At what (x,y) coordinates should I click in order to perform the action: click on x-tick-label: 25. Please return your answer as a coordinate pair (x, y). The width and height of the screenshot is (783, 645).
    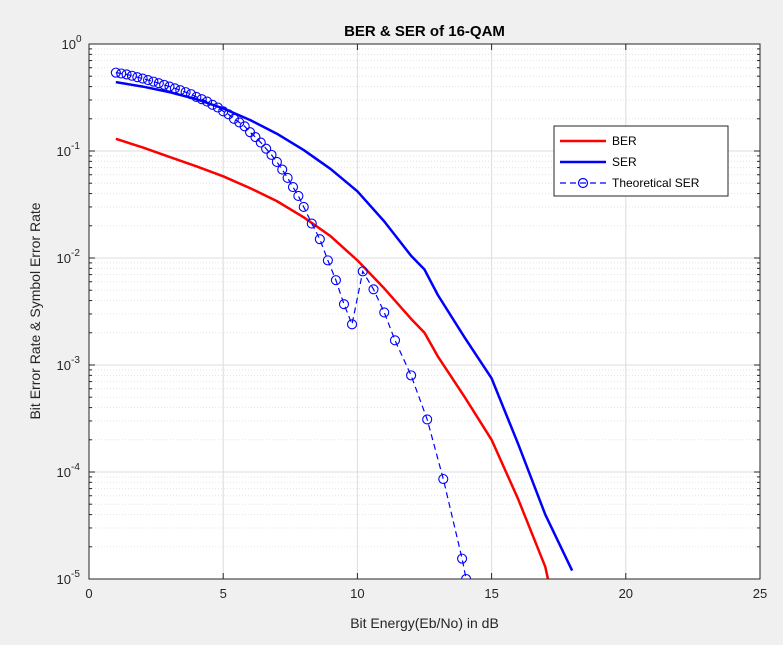
    Looking at the image, I should click on (760, 593).